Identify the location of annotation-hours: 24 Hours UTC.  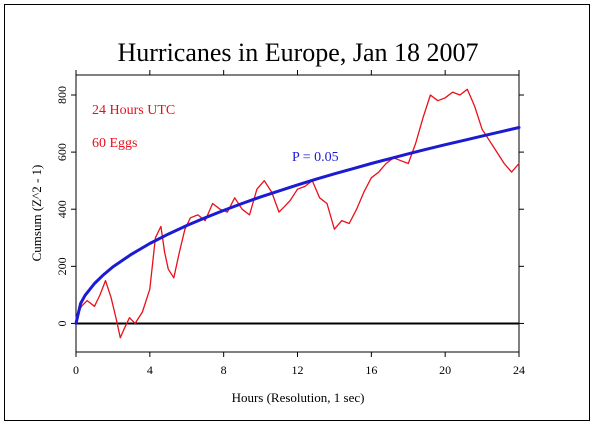
(133, 110).